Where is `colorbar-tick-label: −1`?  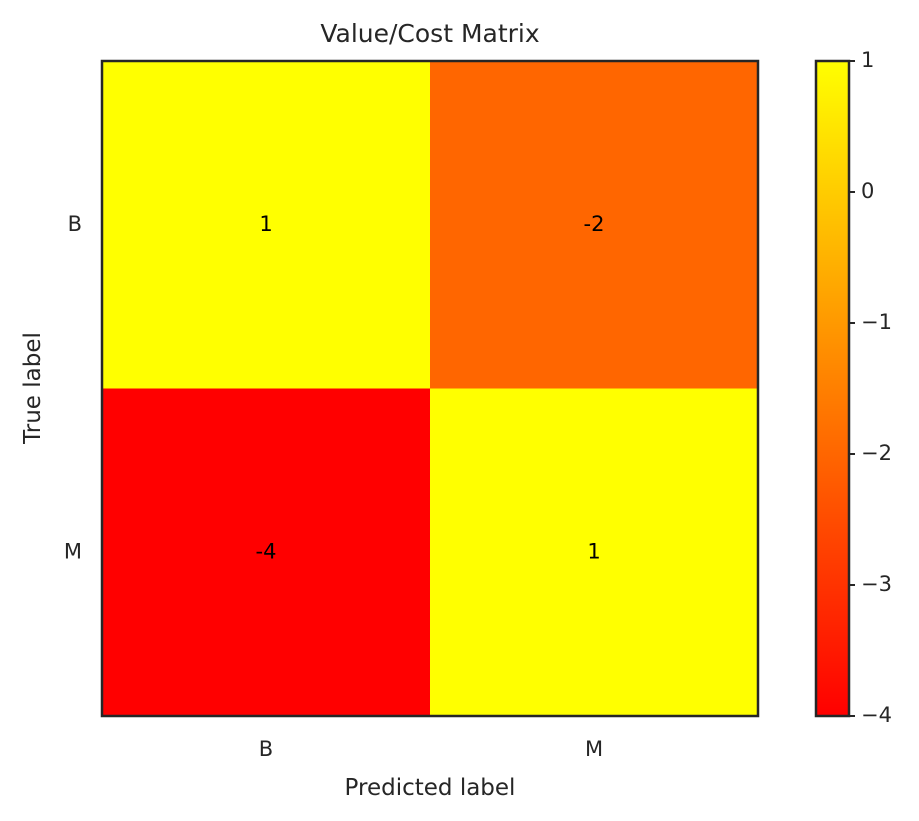
colorbar-tick-label: −1 is located at coordinates (876, 322).